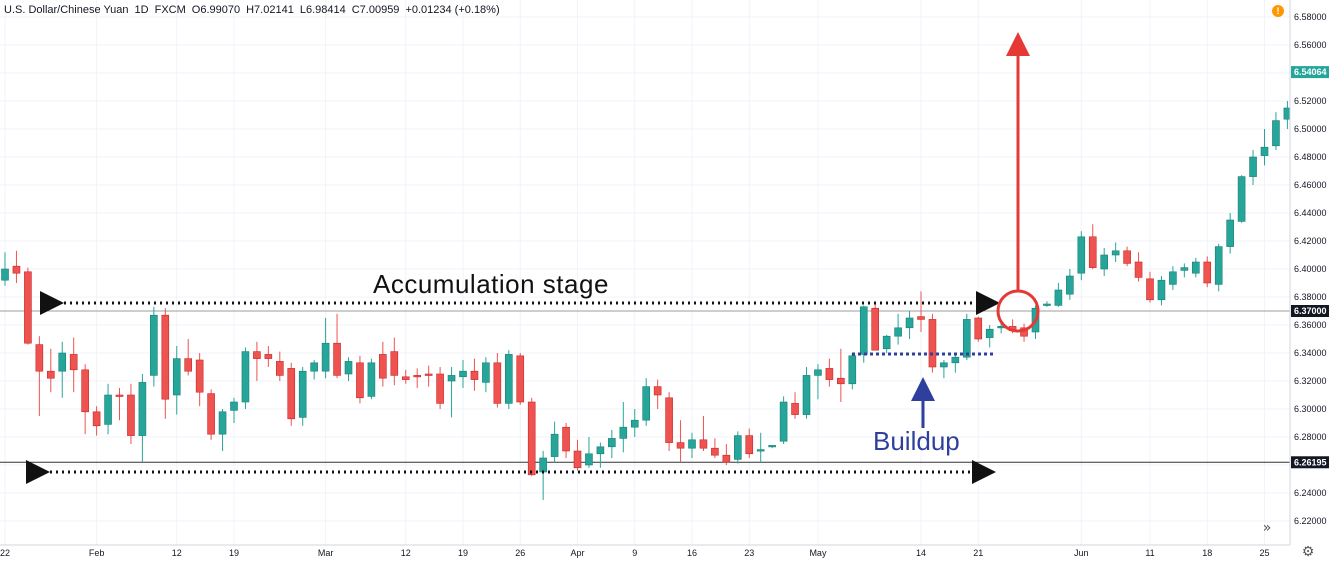  What do you see at coordinates (916, 441) in the screenshot?
I see `buildup-label: Buildup` at bounding box center [916, 441].